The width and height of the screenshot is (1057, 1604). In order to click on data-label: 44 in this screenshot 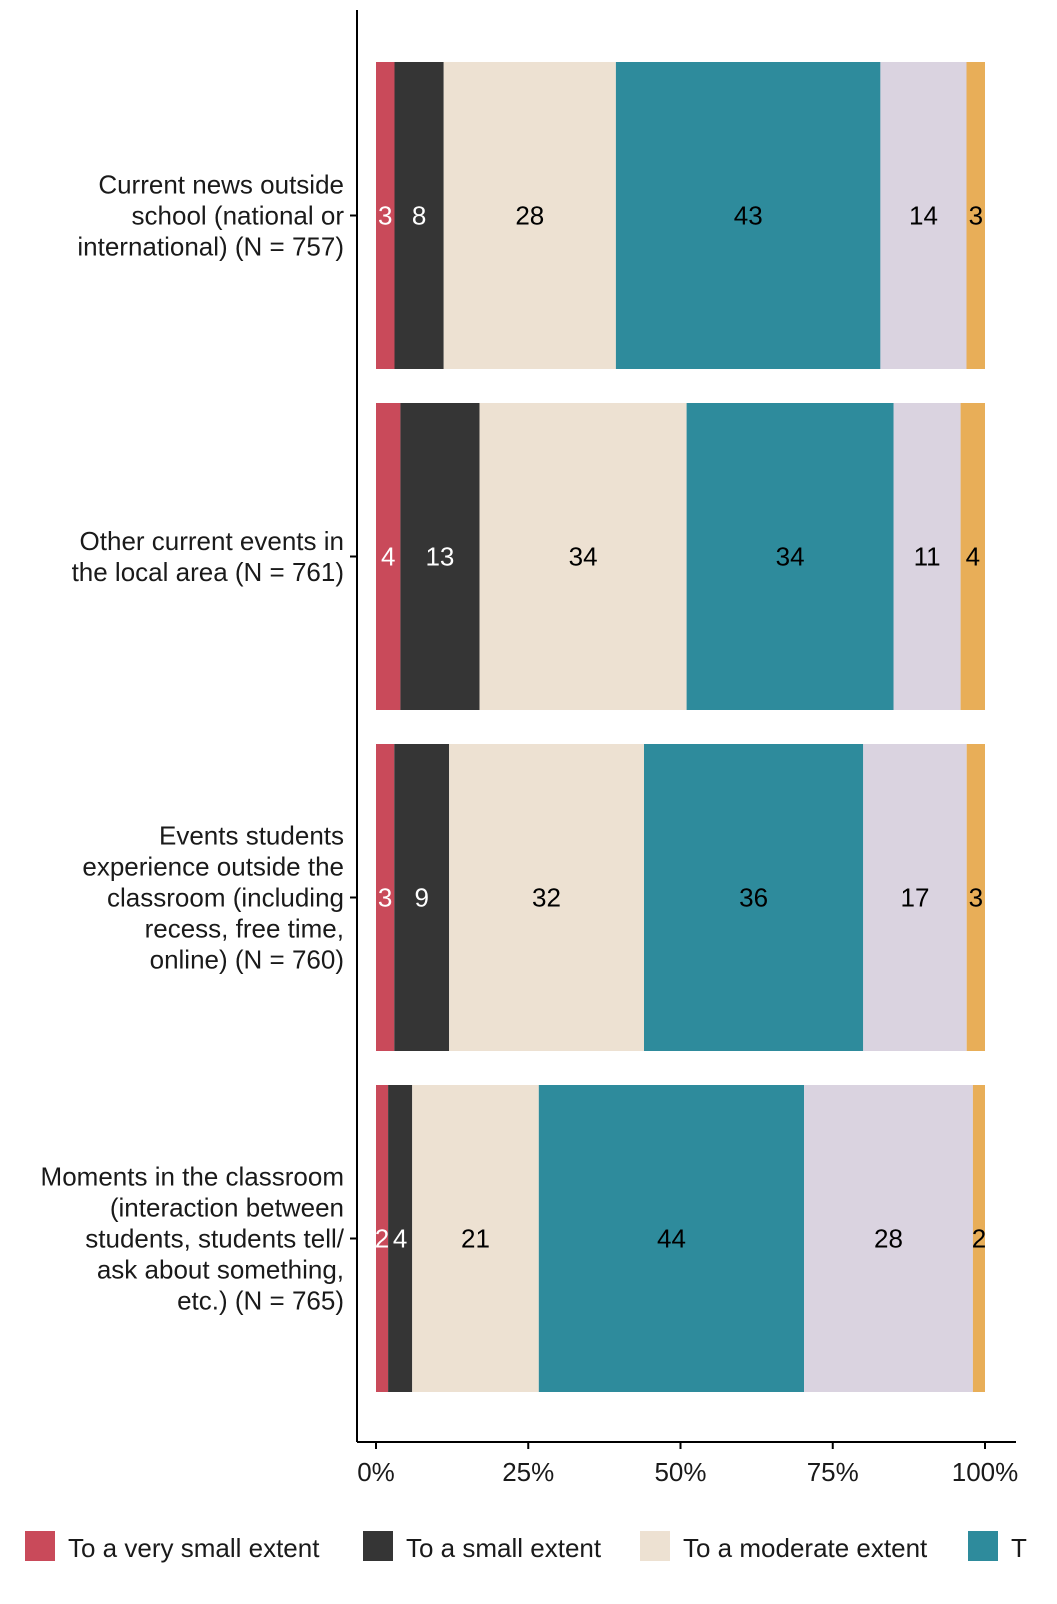, I will do `click(671, 1239)`.